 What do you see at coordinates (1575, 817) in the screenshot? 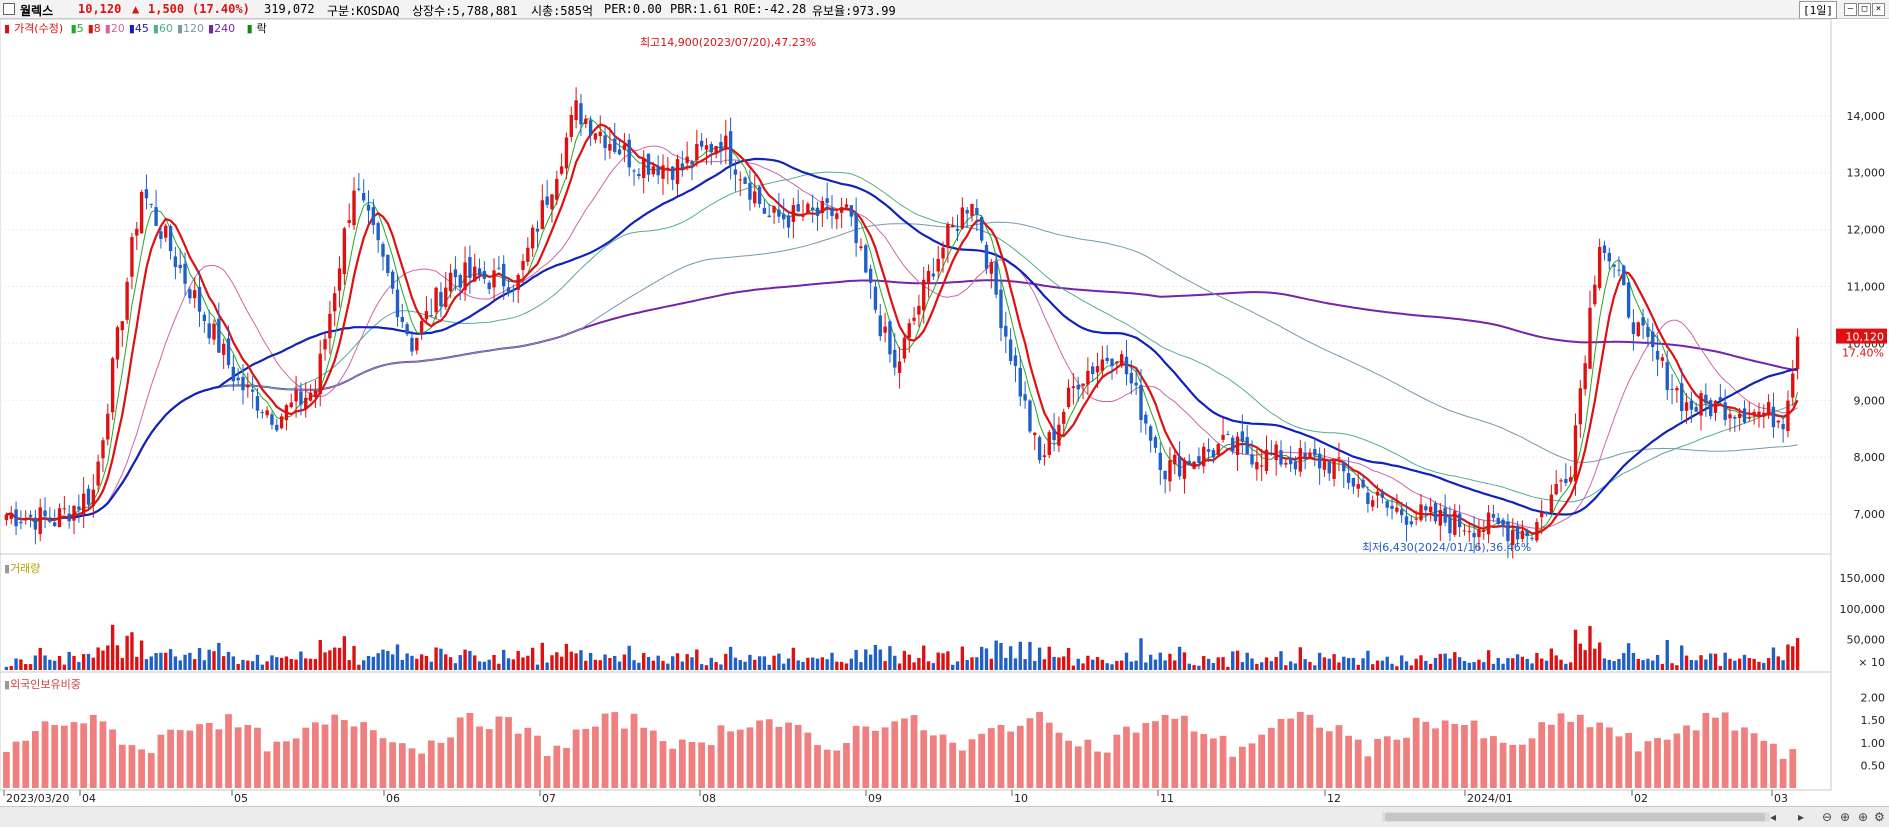
I see `scroll-thumb` at bounding box center [1575, 817].